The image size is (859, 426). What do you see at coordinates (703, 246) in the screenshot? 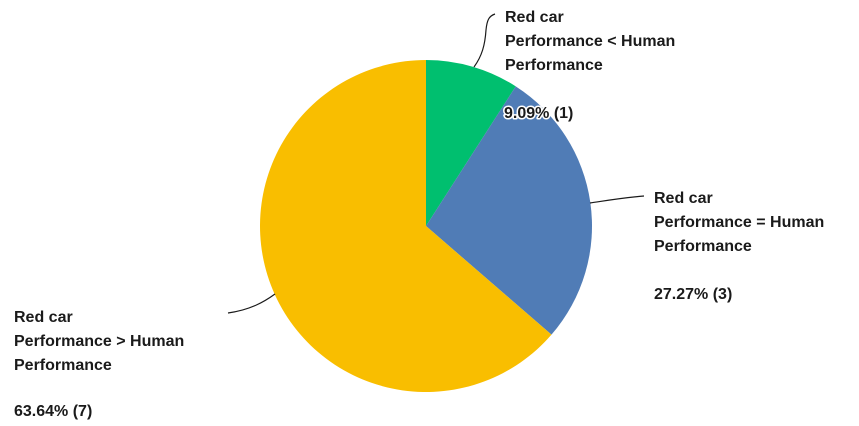
I see `slice-label-equal-line-3: Performance` at bounding box center [703, 246].